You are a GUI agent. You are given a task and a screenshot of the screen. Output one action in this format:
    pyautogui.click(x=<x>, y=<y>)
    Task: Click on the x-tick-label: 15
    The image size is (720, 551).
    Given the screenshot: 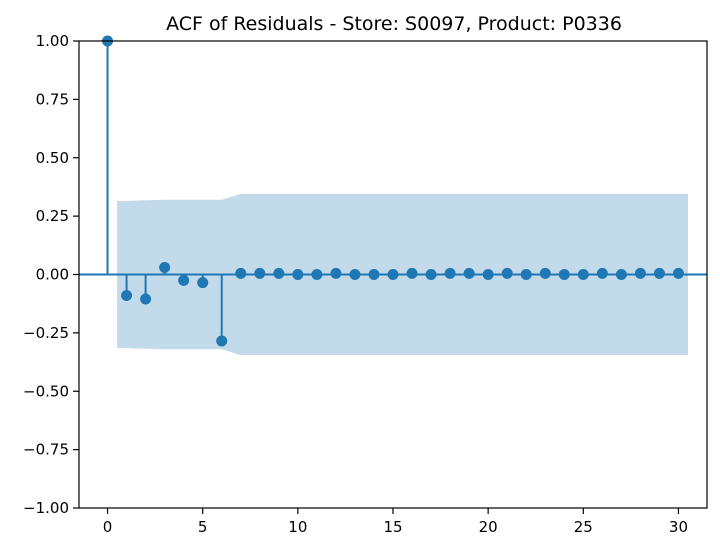 What is the action you would take?
    pyautogui.click(x=392, y=527)
    